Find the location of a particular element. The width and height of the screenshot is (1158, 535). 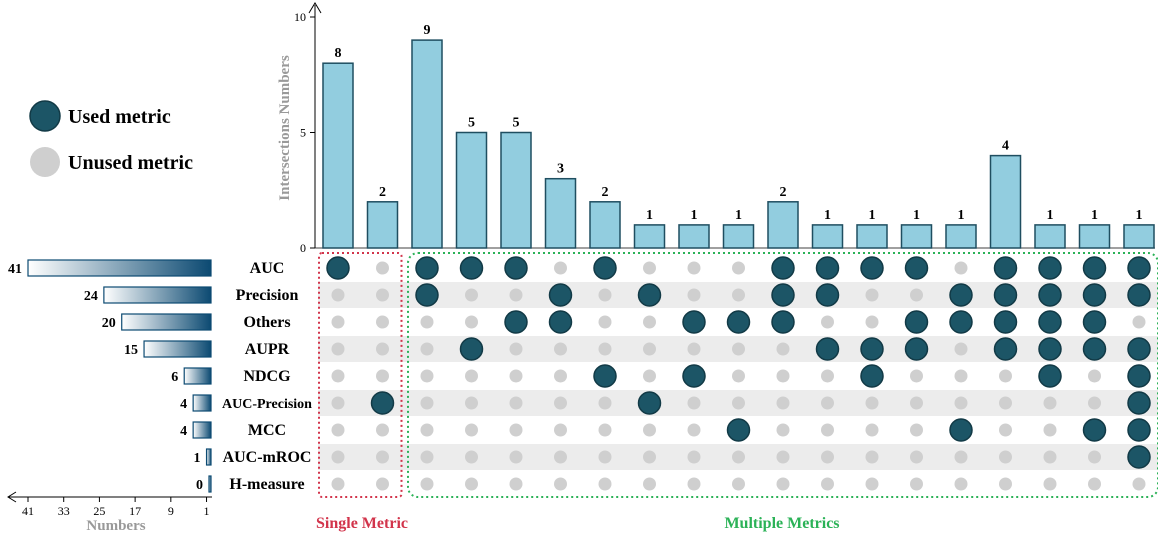

set-size-value: 6 is located at coordinates (174, 377).